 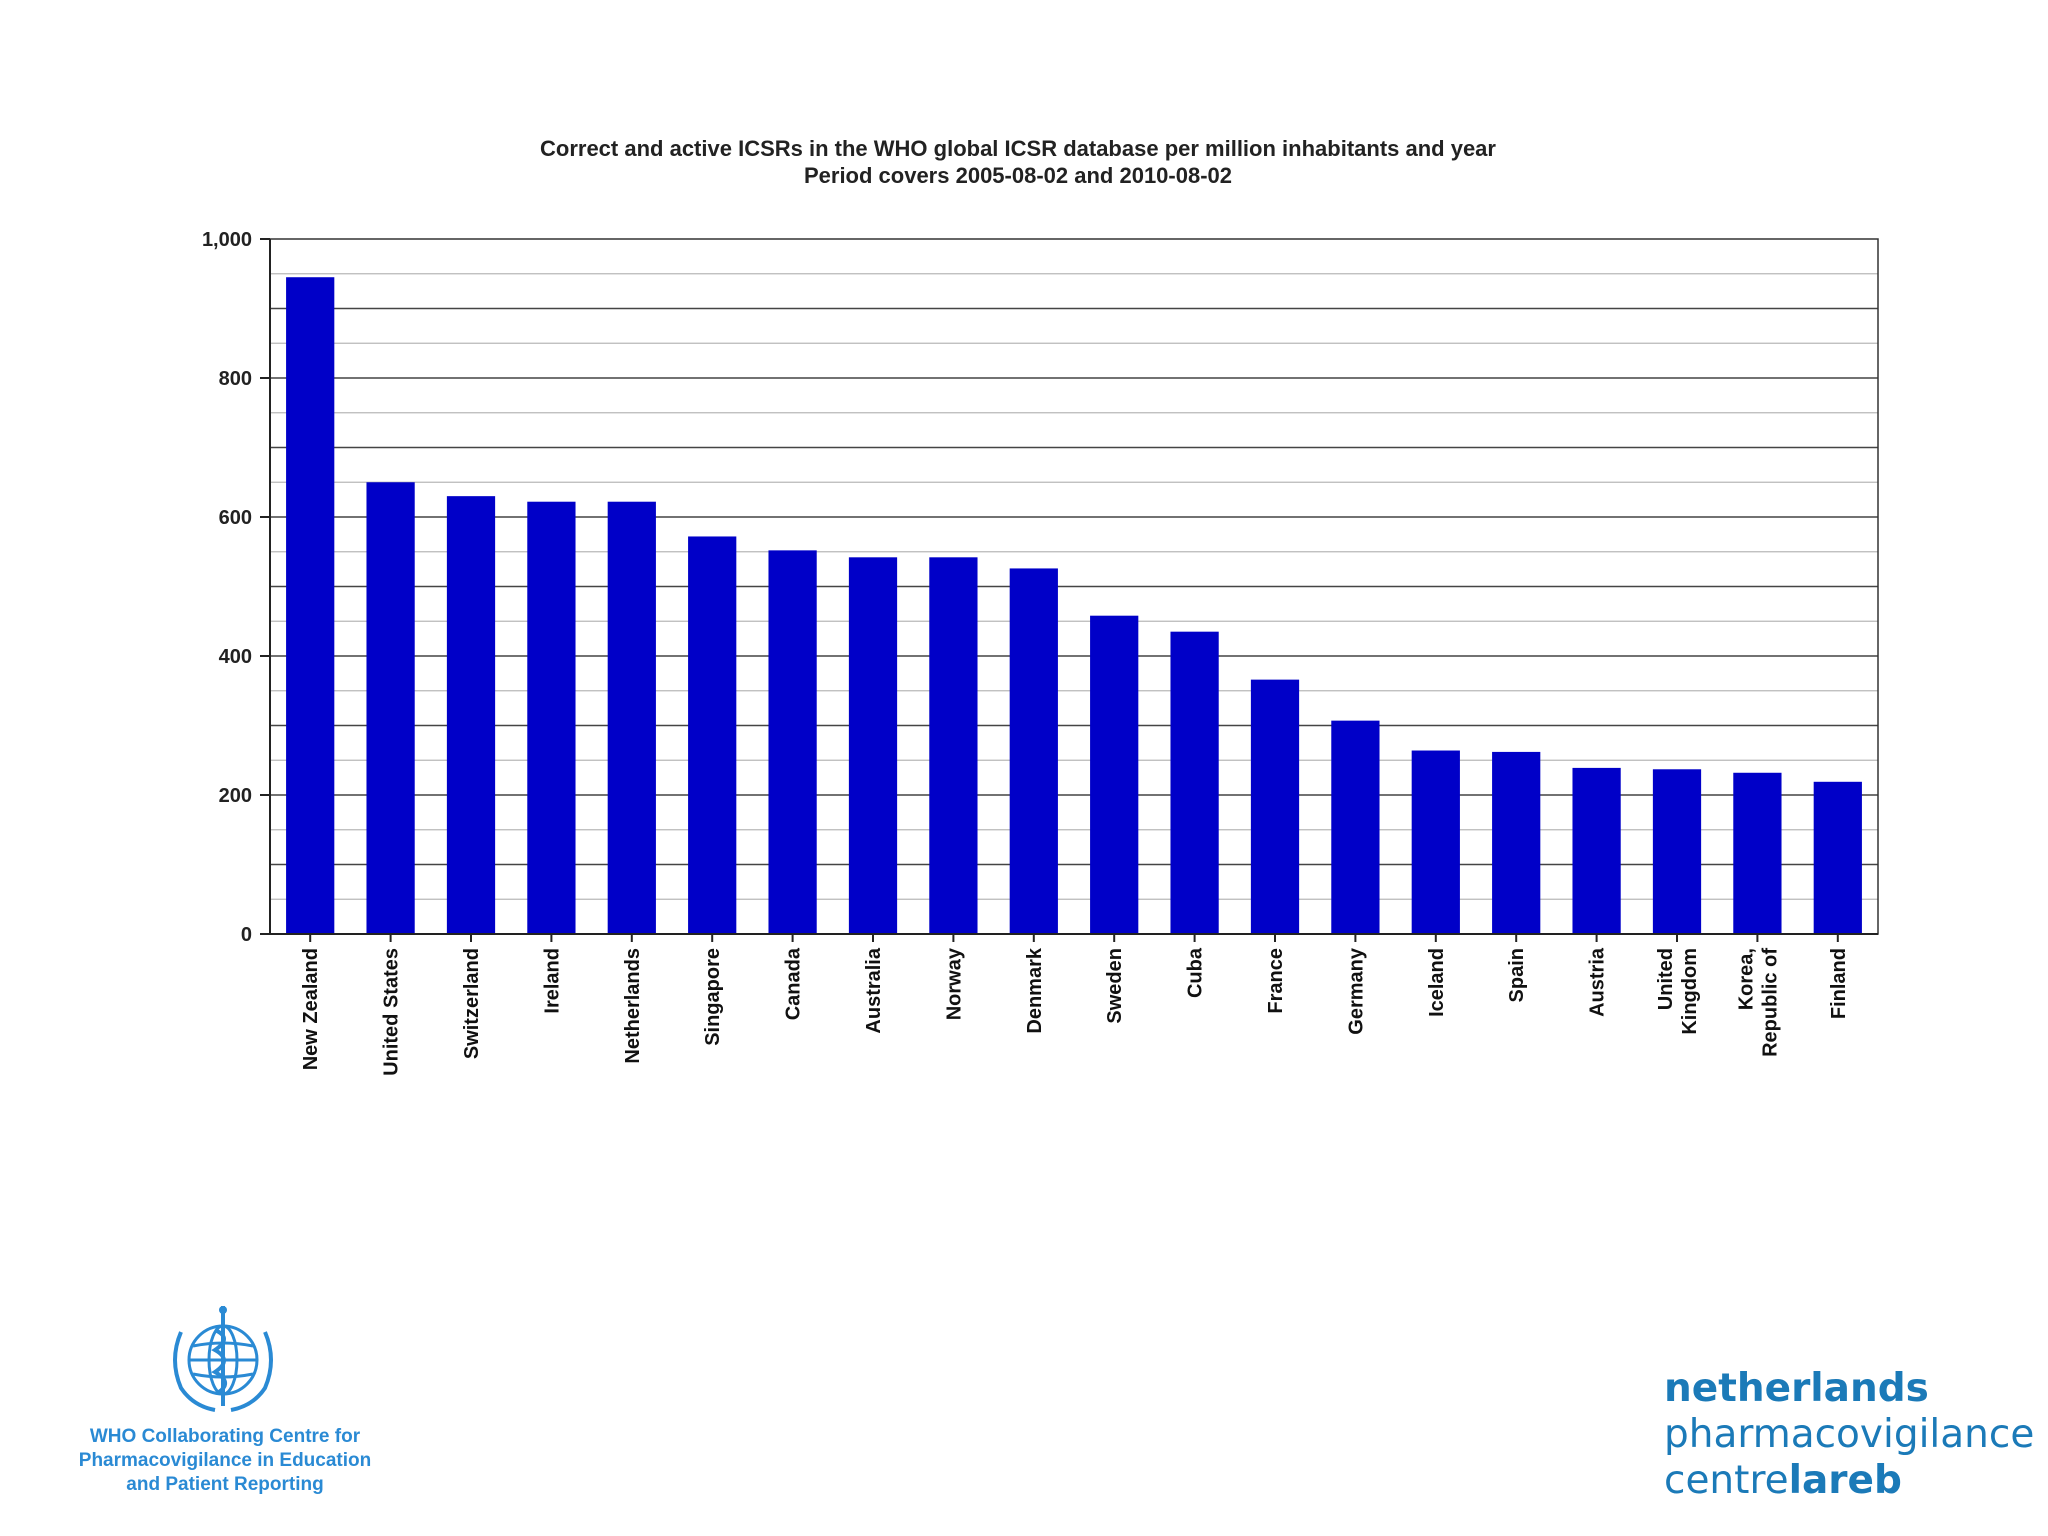 I want to click on who-caption-line-3: and Patient Reporting, so click(x=225, y=1484).